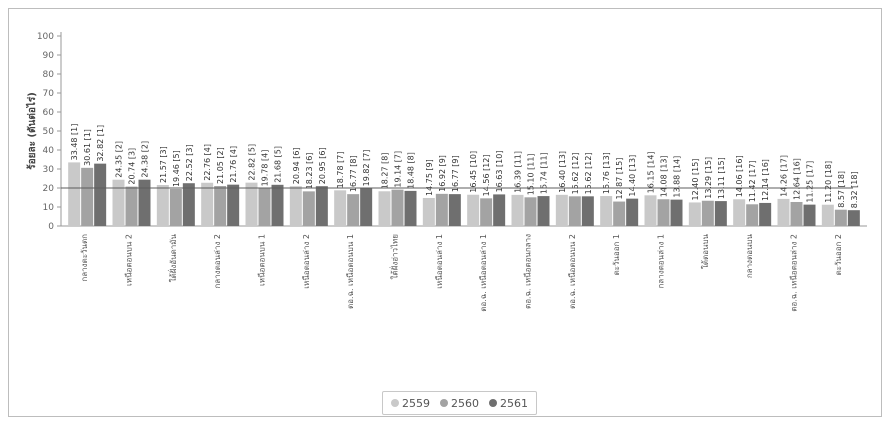  Describe the element at coordinates (411, 170) in the screenshot. I see `data-label-2561: 18.48 [8]` at that location.